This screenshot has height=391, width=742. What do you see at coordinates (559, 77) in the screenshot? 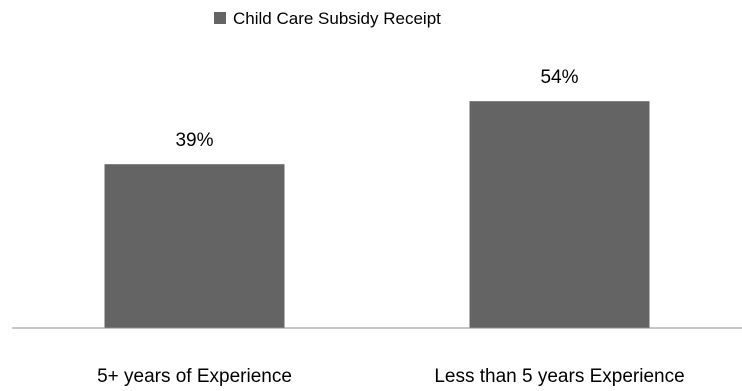
I see `data-label: 54%` at bounding box center [559, 77].